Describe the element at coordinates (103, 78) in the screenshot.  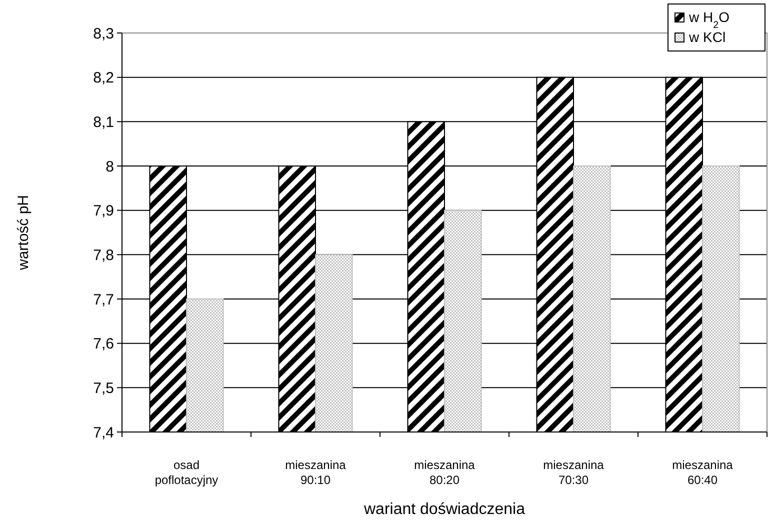
I see `y-tick-label: 8,2` at that location.